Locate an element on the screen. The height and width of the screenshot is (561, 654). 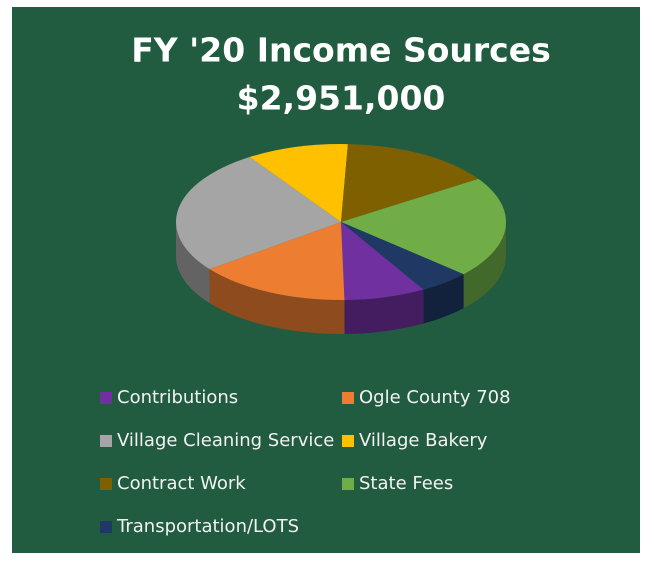
legend-label: Contract Work is located at coordinates (181, 483).